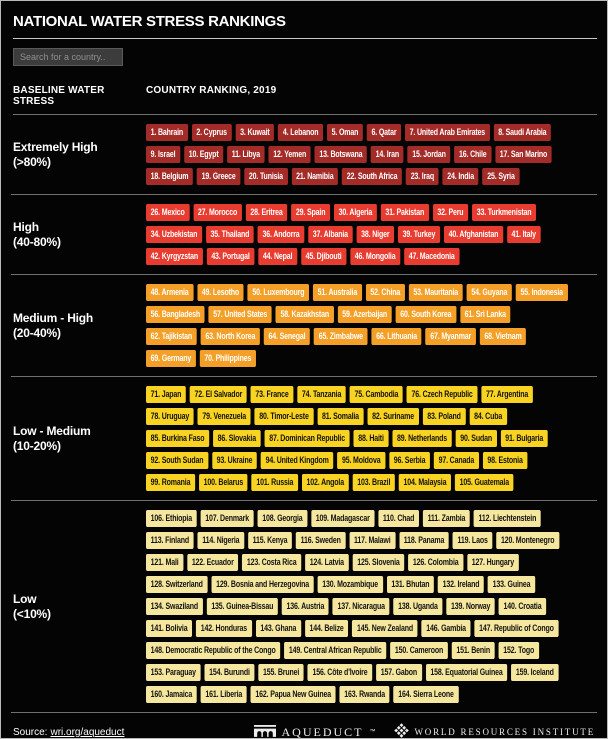  What do you see at coordinates (281, 672) in the screenshot?
I see `country-badge: 155. Brunei` at bounding box center [281, 672].